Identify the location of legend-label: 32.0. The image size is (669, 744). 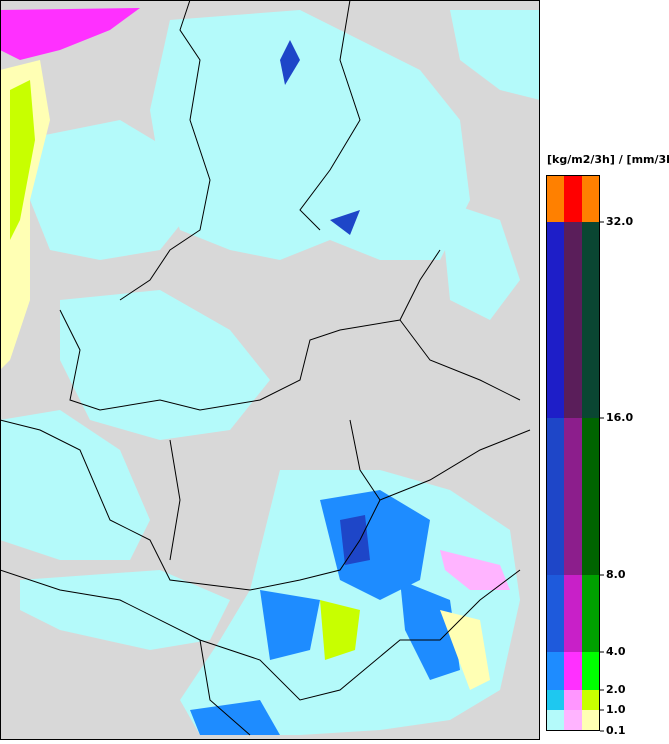
(619, 221).